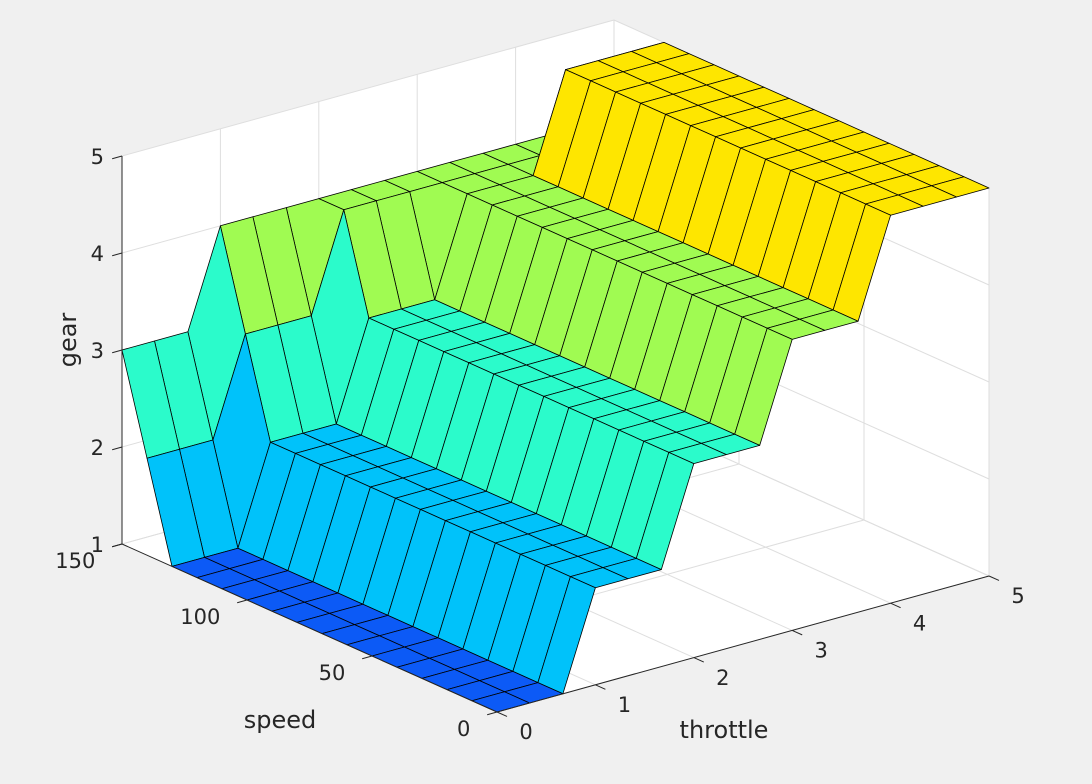  I want to click on x-tick-label: 4, so click(919, 623).